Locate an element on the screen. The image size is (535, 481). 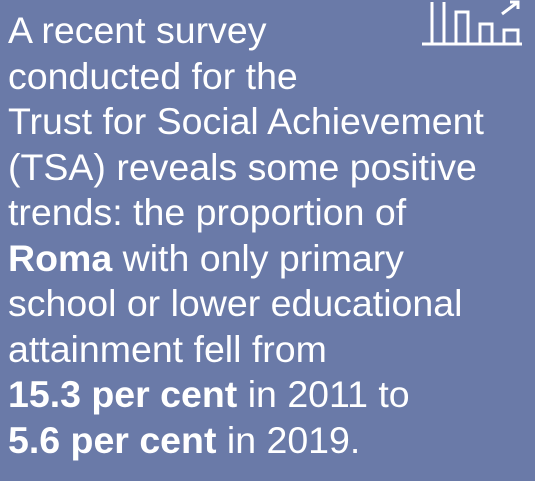
text-line: trends: the proportion of is located at coordinates (271, 213).